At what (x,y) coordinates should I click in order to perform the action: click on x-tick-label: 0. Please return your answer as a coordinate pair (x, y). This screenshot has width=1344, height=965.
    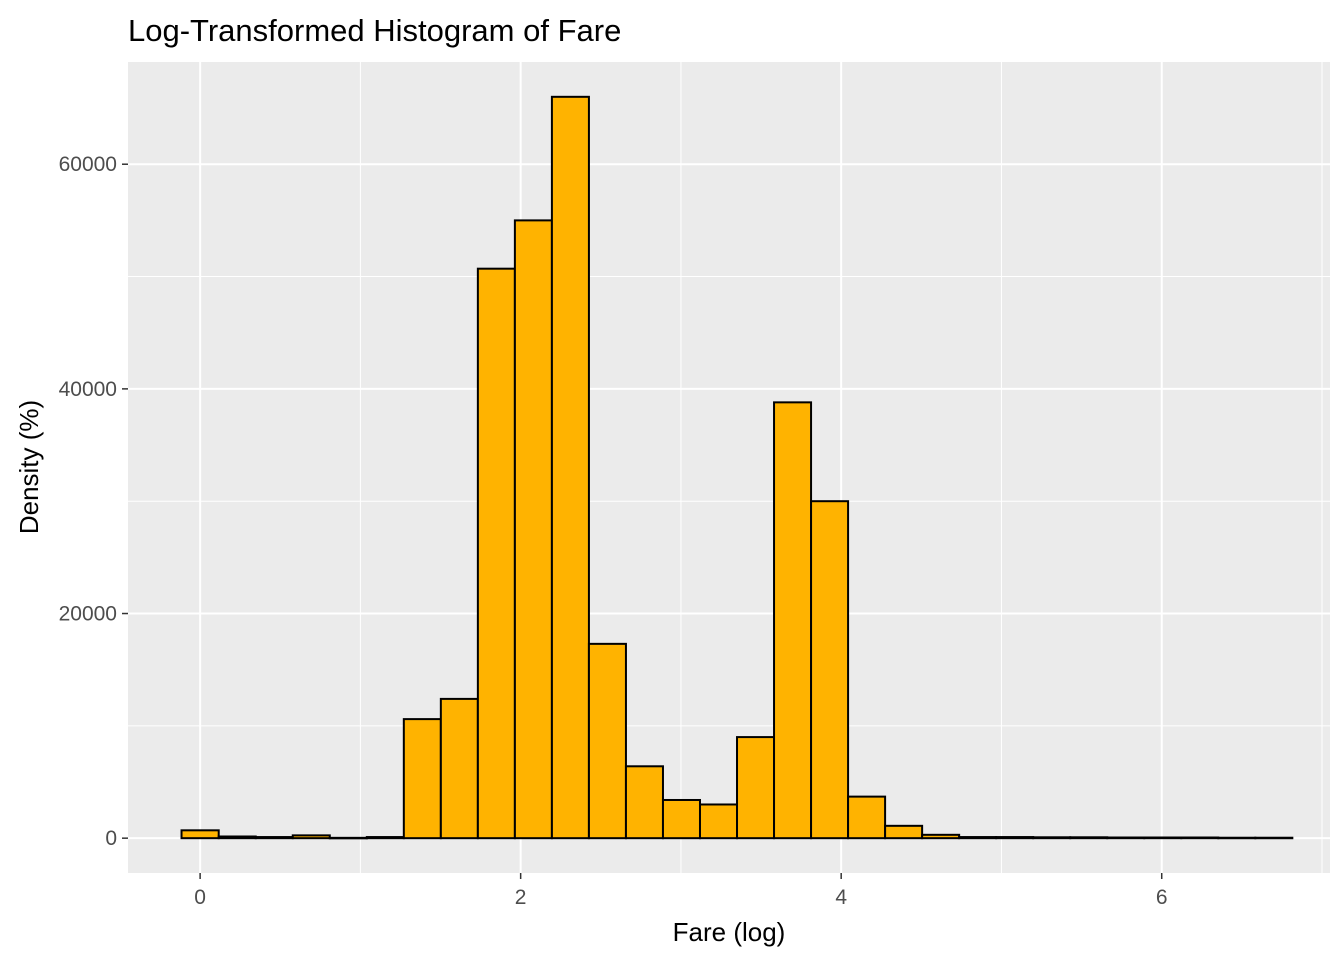
    Looking at the image, I should click on (200, 897).